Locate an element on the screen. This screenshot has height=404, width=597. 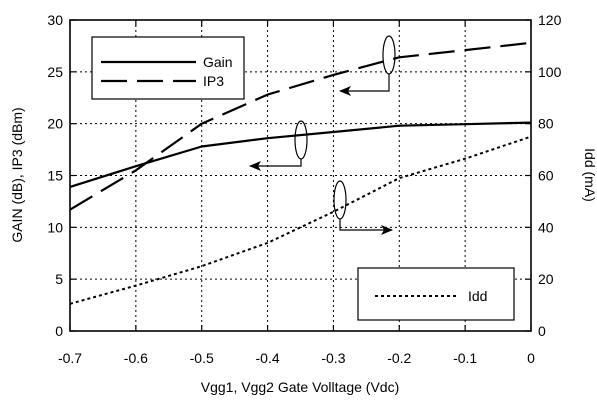
y-axis-left-title: GAIN (dB), IP3 (dBm) is located at coordinates (17, 174).